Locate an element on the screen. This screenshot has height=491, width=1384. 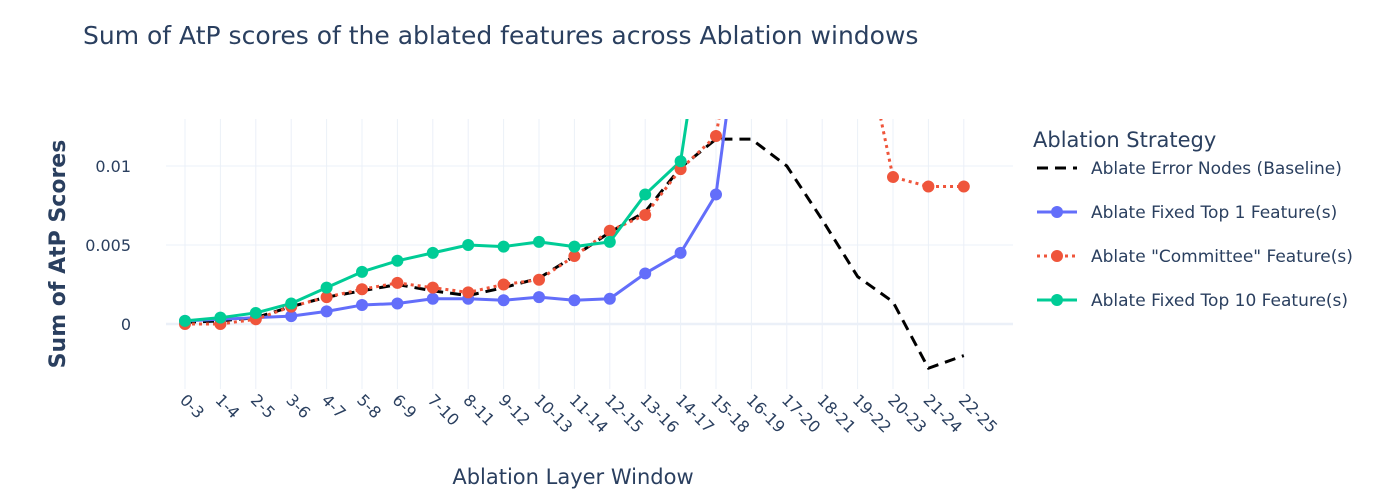
series-line is located at coordinates (921, 154).